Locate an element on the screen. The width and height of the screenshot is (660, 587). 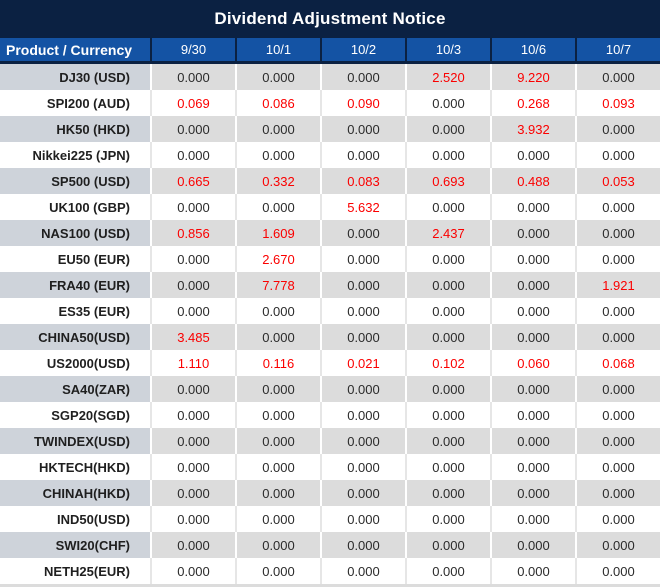
table-row: ES35 (EUR) 0.000 0.000 0.000 0.000 0.000 0.000 is located at coordinates (330, 311).